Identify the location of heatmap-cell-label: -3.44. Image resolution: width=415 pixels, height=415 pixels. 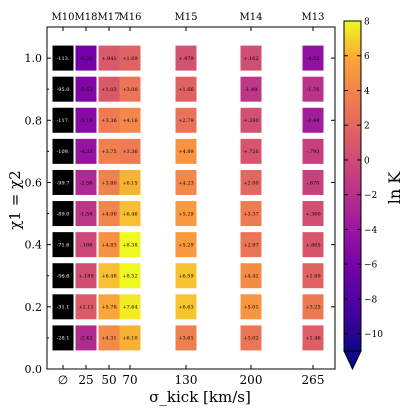
(313, 121).